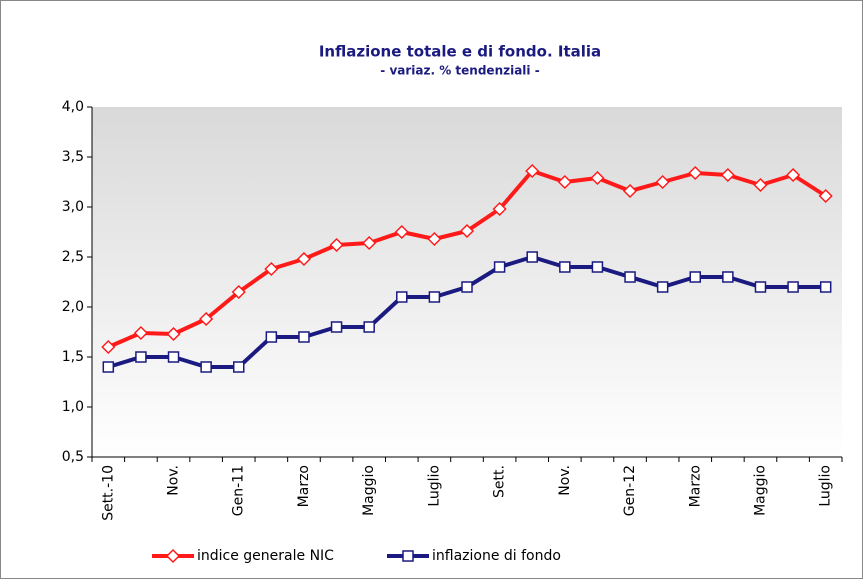  Describe the element at coordinates (496, 556) in the screenshot. I see `legend-label: inflazione di fondo` at that location.